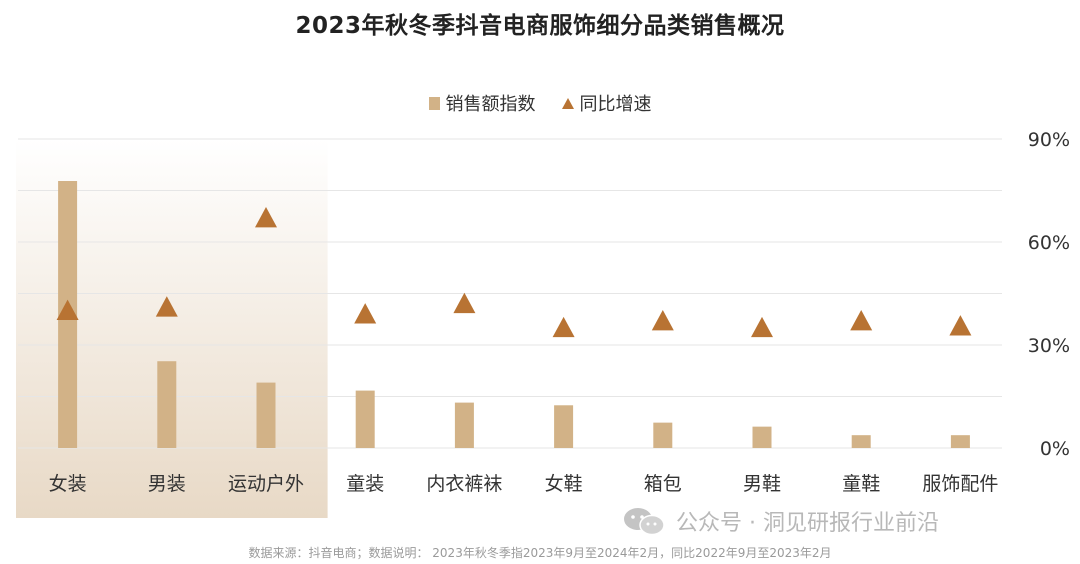 The image size is (1080, 564). Describe the element at coordinates (861, 484) in the screenshot. I see `category-label: 童鞋` at that location.